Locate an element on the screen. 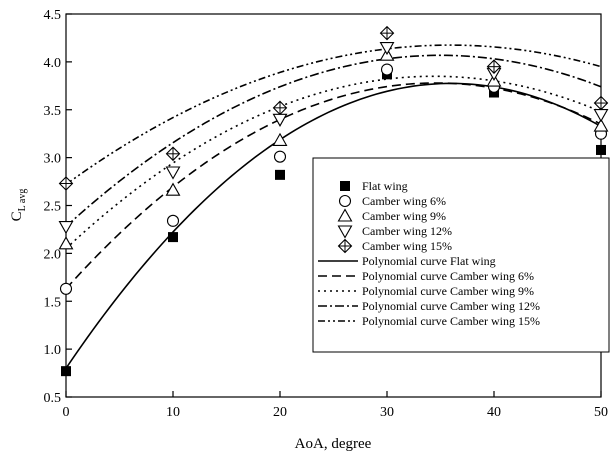  y-tick-label: 4.5 is located at coordinates (53, 15).